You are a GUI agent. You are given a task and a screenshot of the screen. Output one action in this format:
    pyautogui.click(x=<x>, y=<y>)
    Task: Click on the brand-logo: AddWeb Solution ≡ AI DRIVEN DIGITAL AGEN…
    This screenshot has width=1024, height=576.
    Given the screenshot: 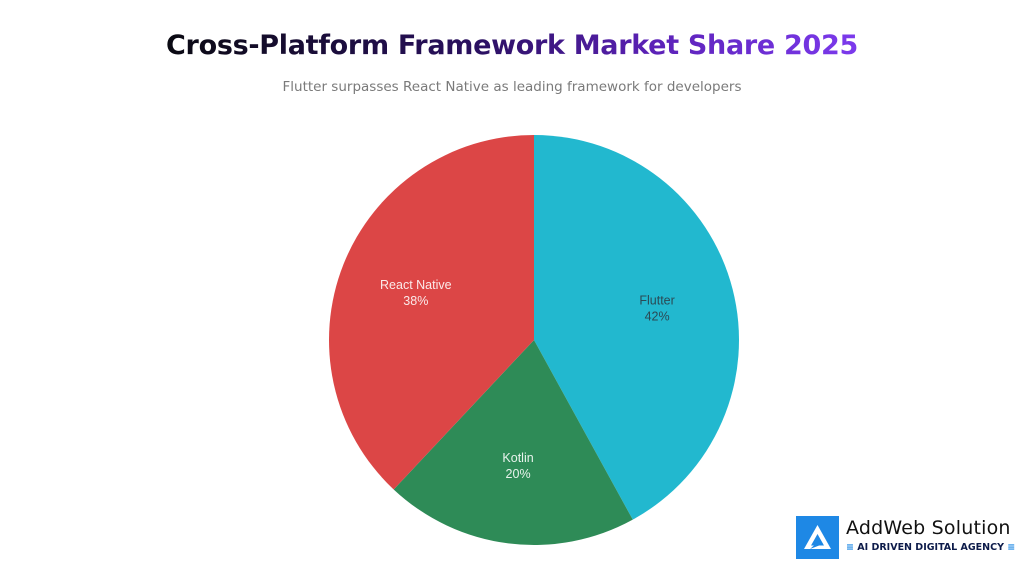 What is the action you would take?
    pyautogui.click(x=905, y=538)
    